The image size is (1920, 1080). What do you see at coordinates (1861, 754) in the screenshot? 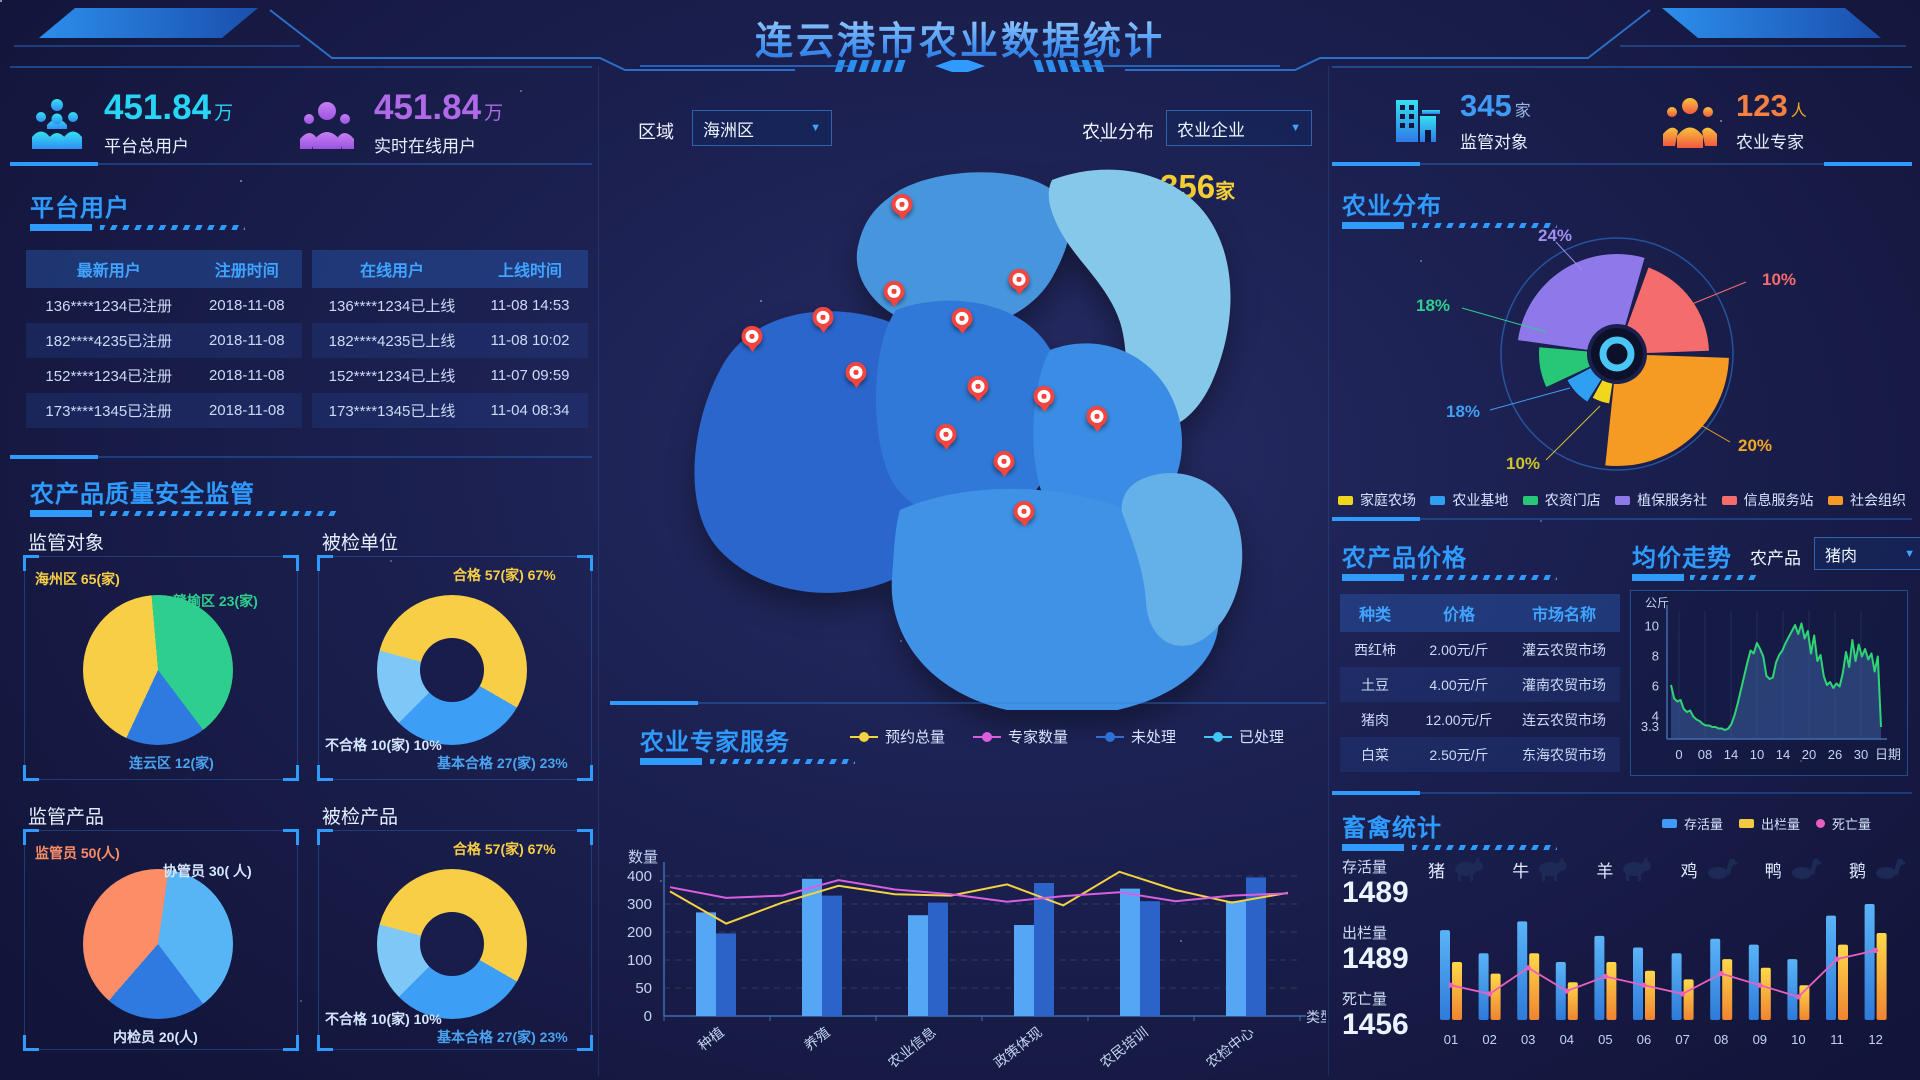
I see `svg-text: 30` at bounding box center [1861, 754].